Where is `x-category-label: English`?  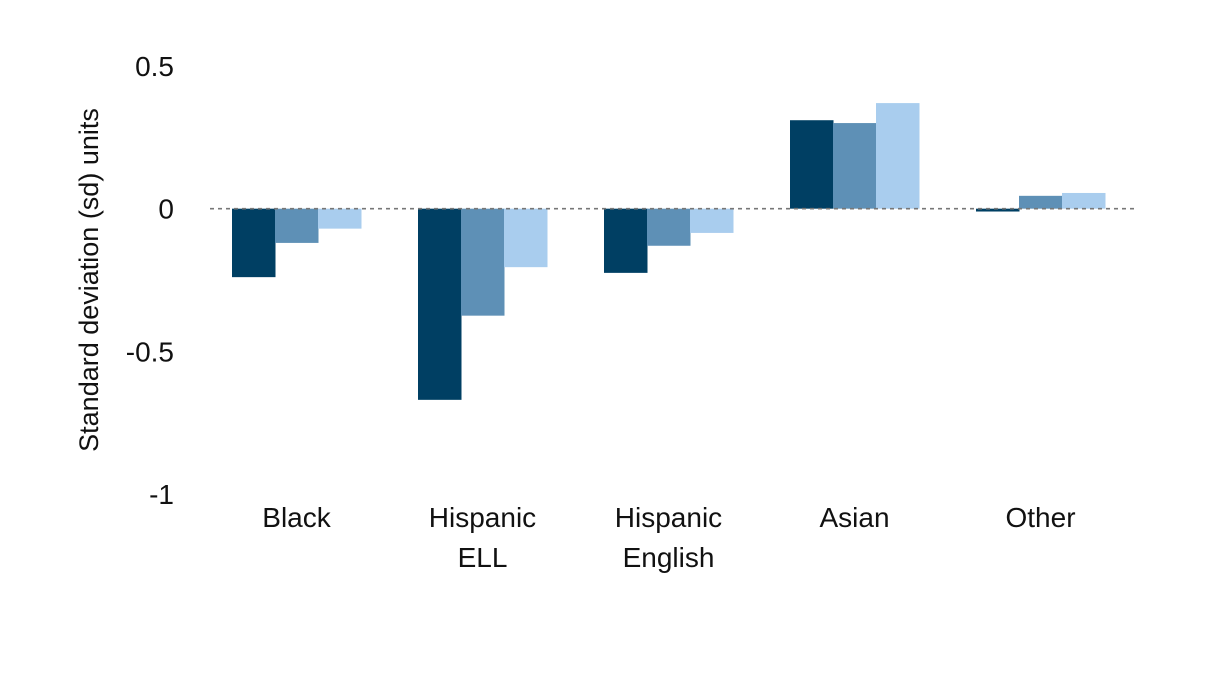
x-category-label: English is located at coordinates (669, 557).